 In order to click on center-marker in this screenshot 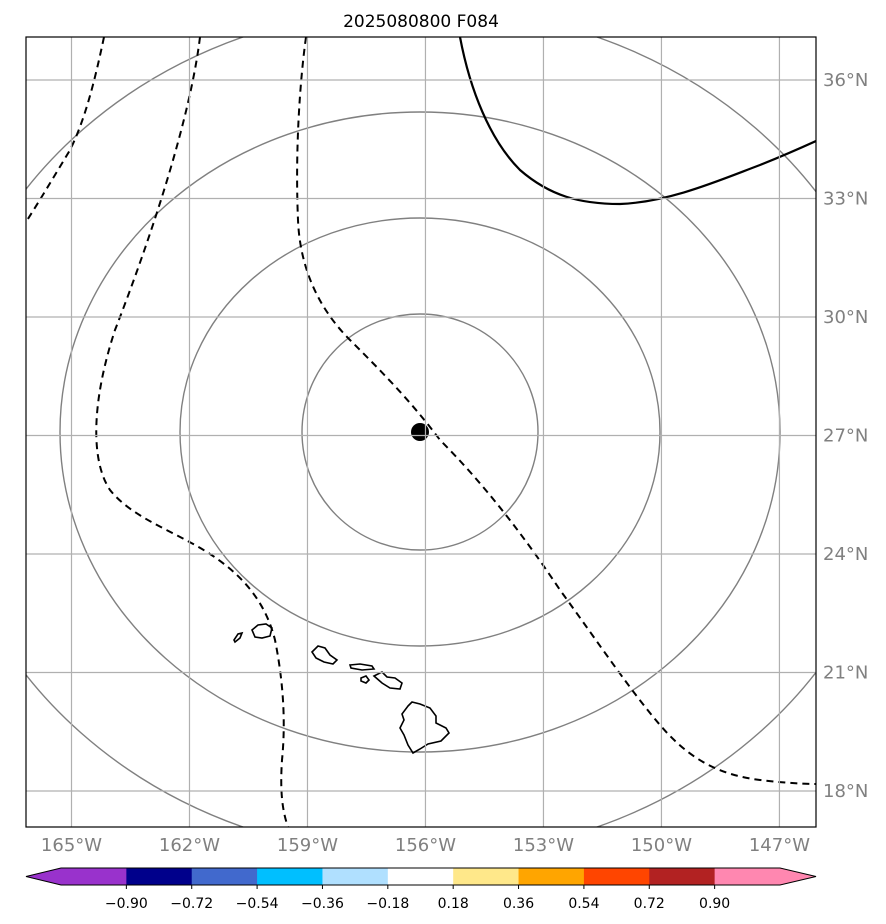, I will do `click(420, 432)`.